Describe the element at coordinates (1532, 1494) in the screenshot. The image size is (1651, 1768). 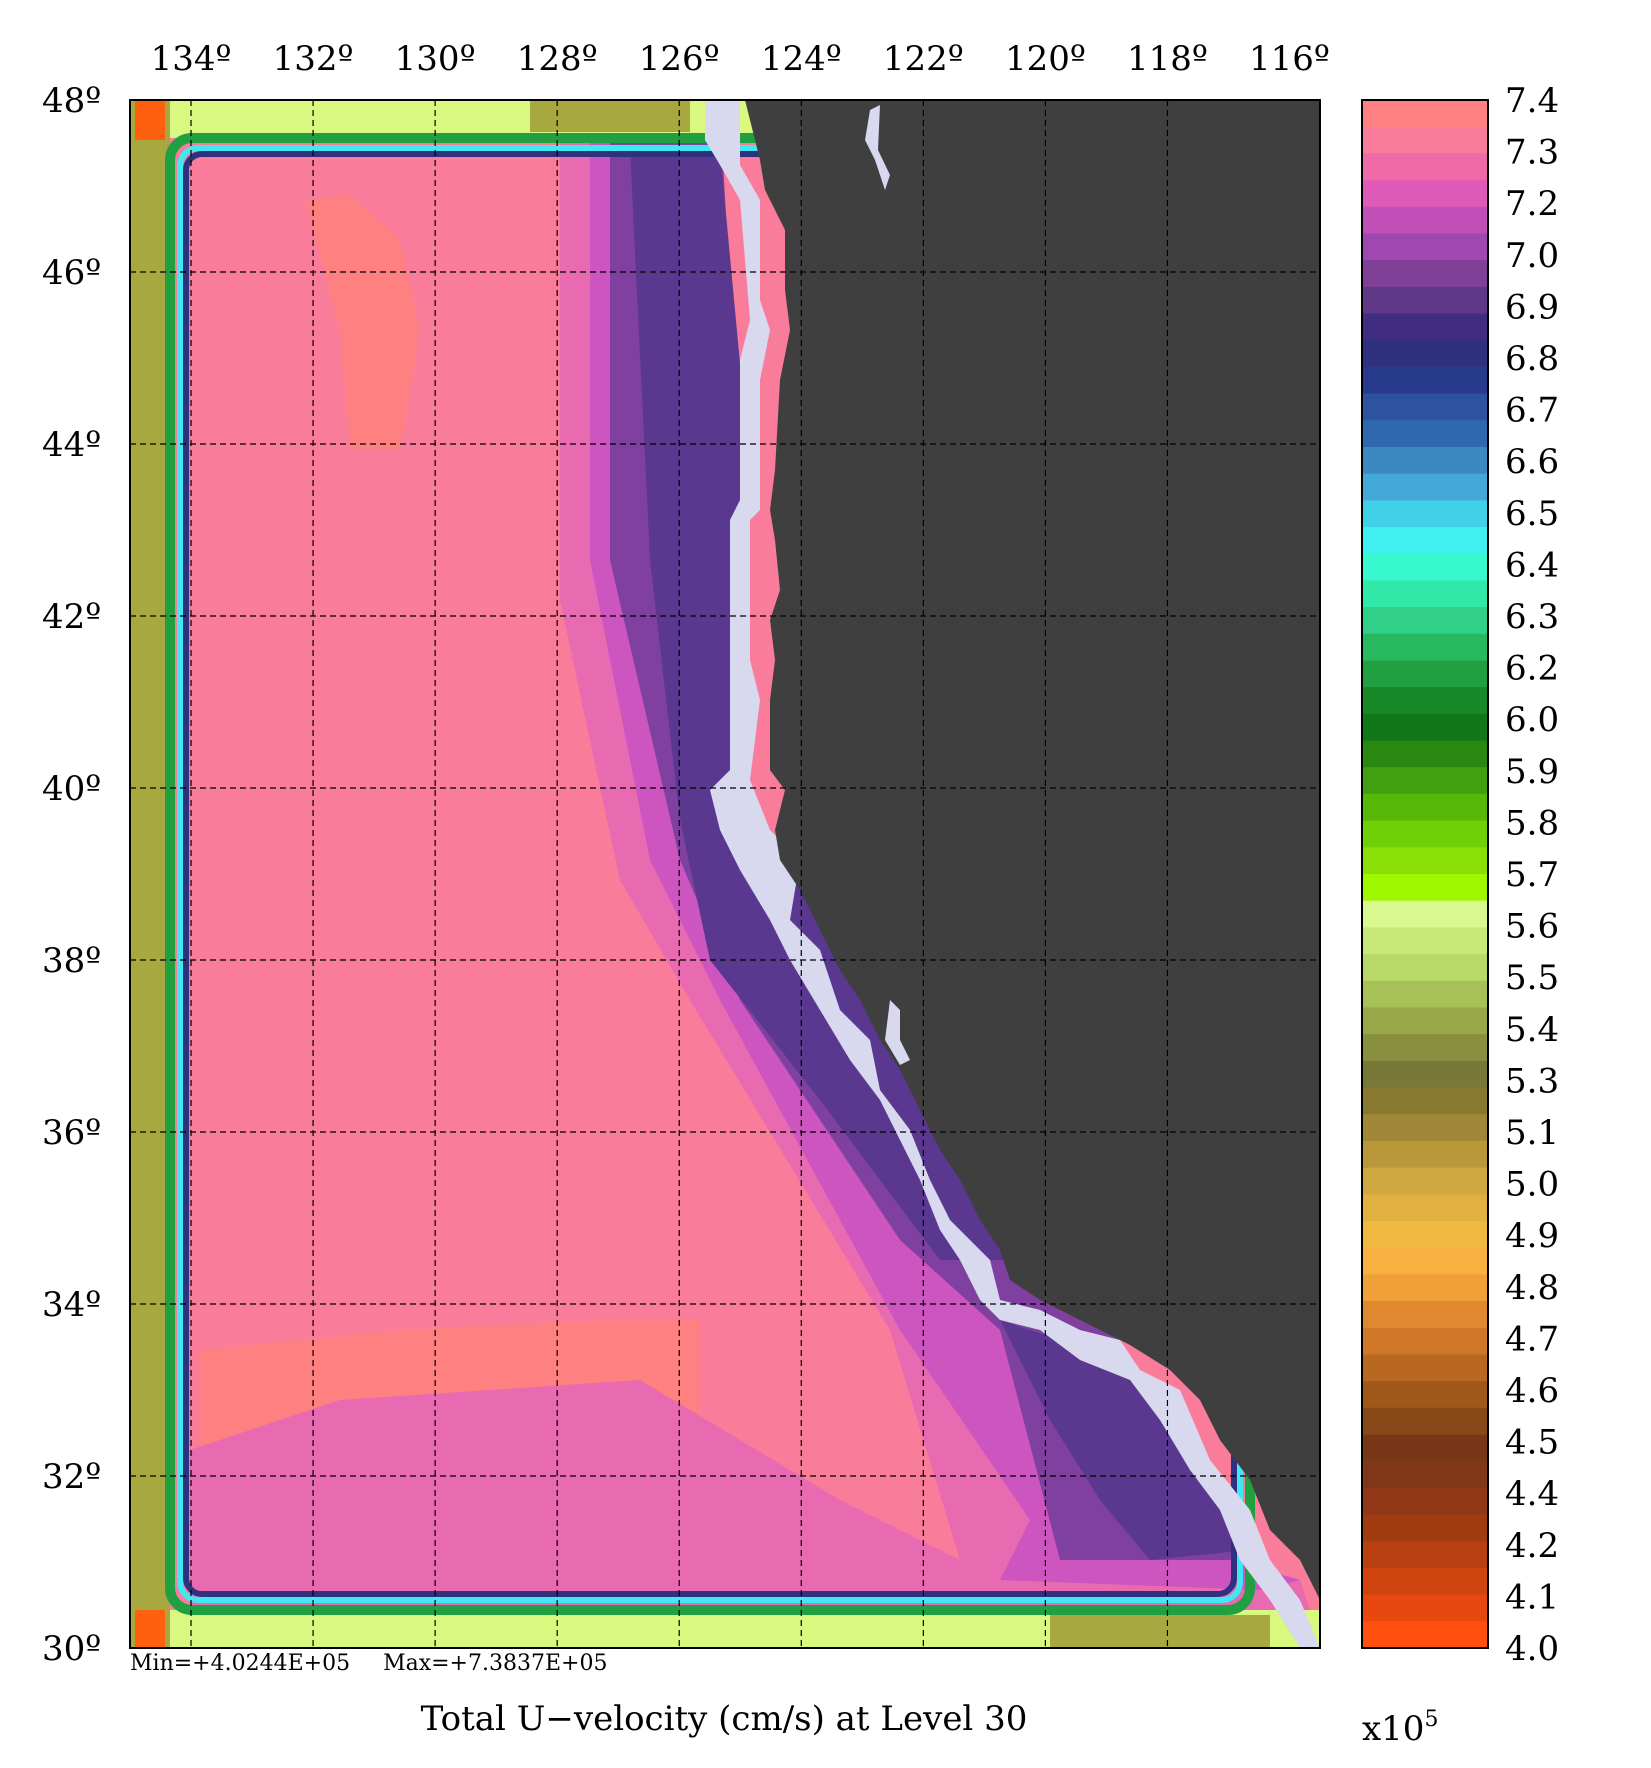
I see `colorbar-tick-label: 4.4` at that location.